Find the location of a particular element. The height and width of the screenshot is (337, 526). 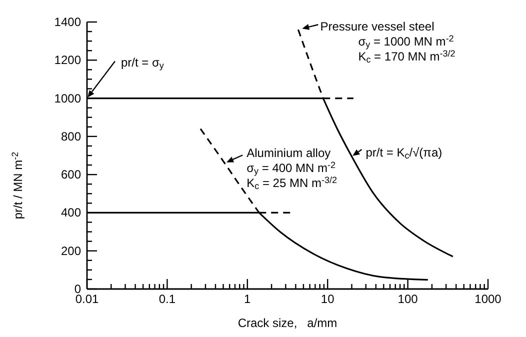

annotation: K$_{c}$ = 25 MN m$^{-3/2}$ is located at coordinates (292, 183).